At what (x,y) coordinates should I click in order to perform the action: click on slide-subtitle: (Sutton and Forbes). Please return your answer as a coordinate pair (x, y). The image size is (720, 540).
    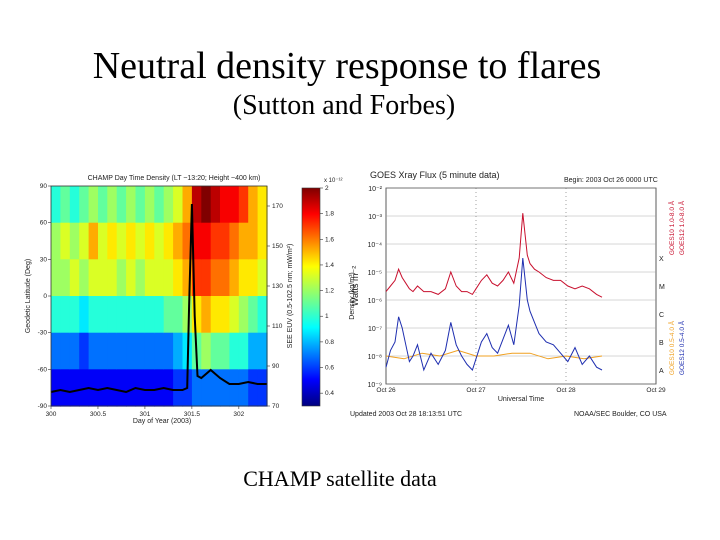
    Looking at the image, I should click on (344, 105).